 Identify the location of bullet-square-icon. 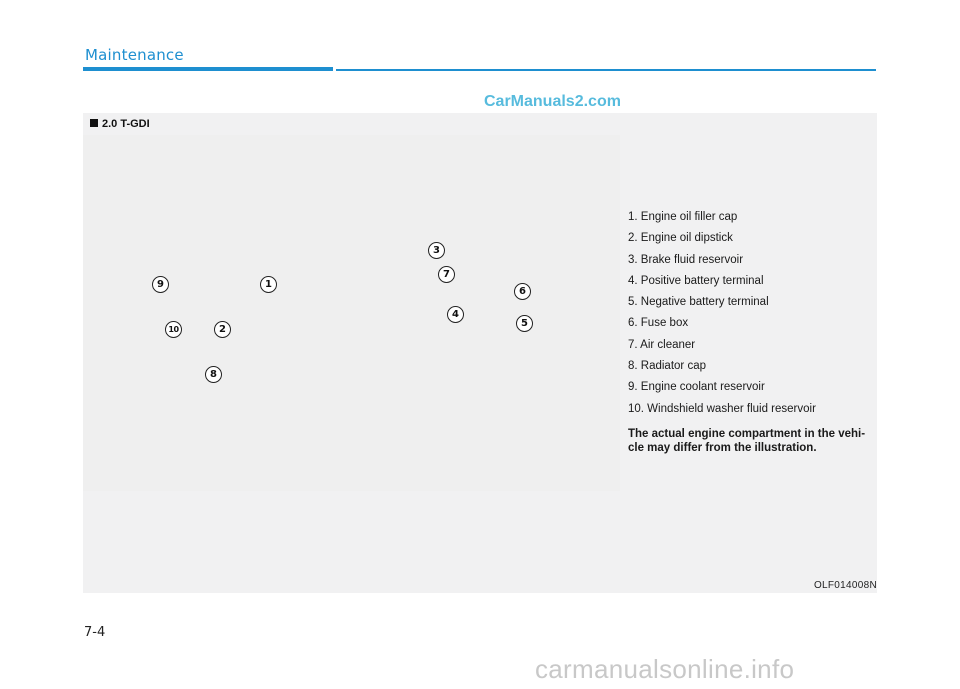
(94, 123).